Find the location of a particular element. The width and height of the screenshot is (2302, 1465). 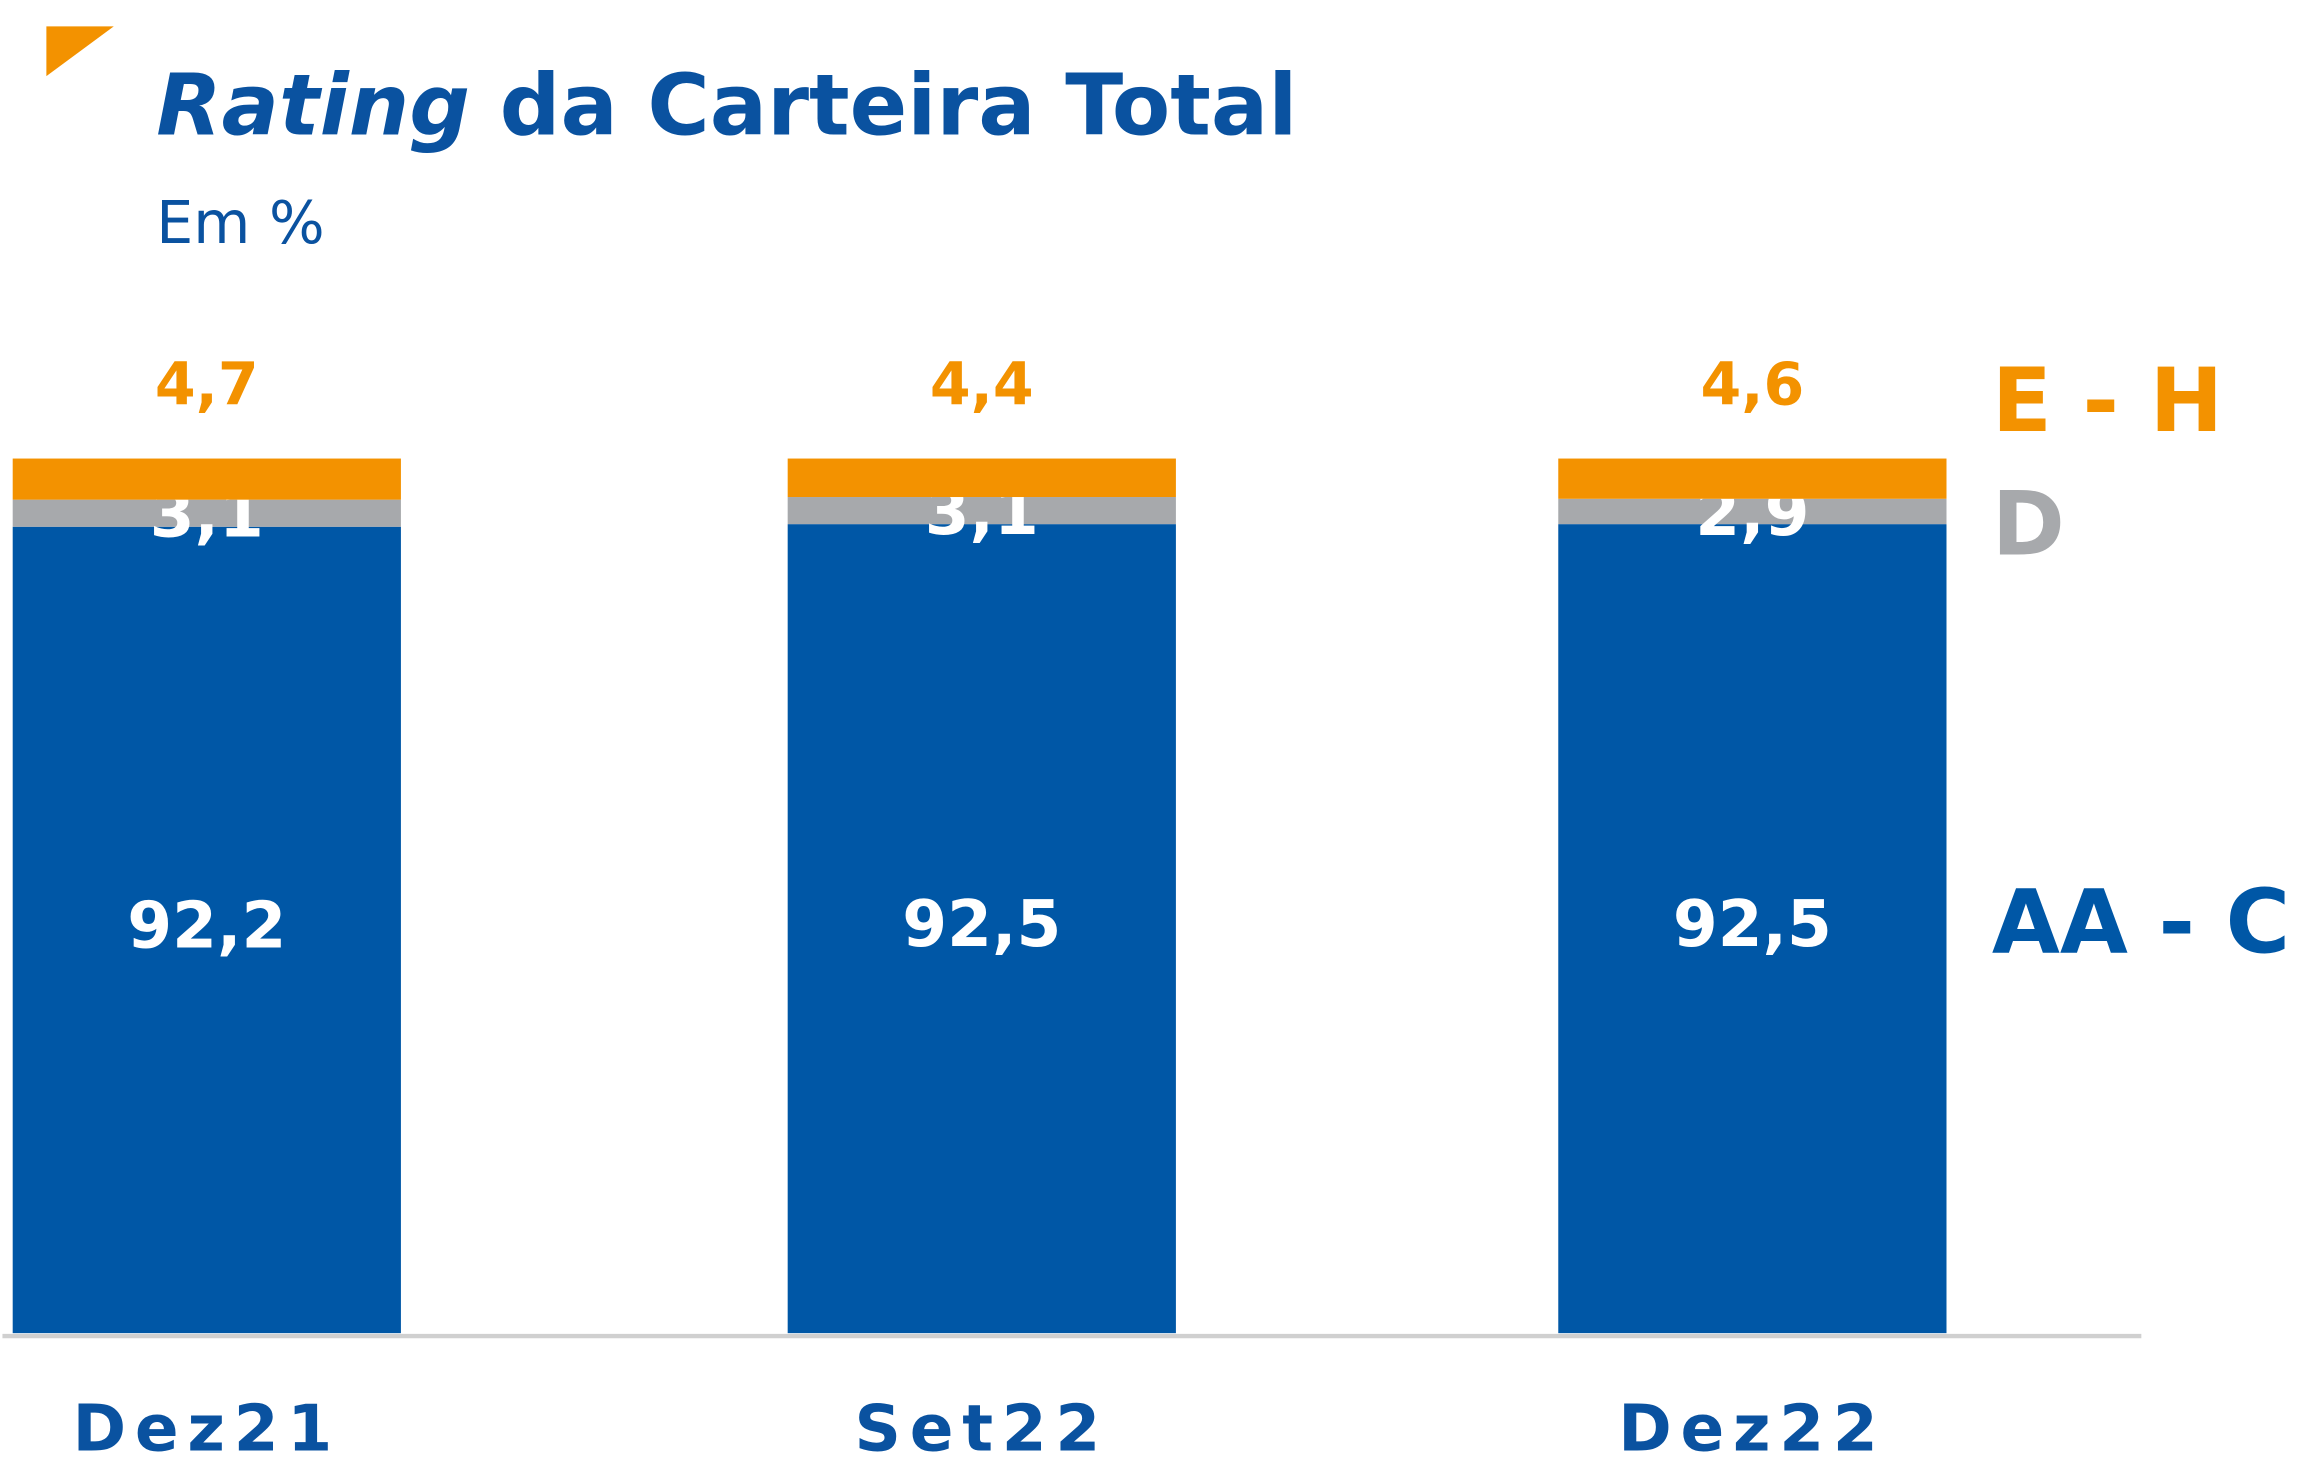

value-label: 4,6 is located at coordinates (1752, 384).